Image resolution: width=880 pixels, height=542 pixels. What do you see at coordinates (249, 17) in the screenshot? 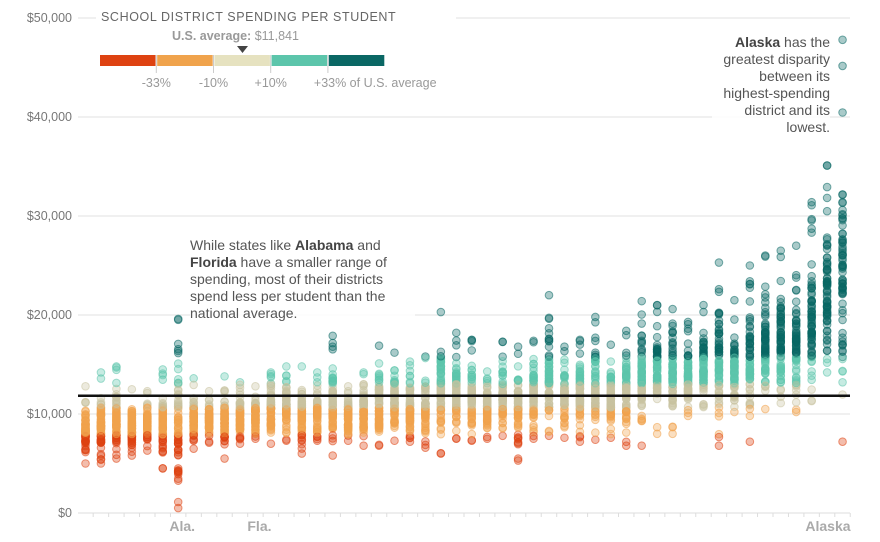
I see `legend-title: SCHOOL DISTRICT SPENDING PER STUDENT` at bounding box center [249, 17].